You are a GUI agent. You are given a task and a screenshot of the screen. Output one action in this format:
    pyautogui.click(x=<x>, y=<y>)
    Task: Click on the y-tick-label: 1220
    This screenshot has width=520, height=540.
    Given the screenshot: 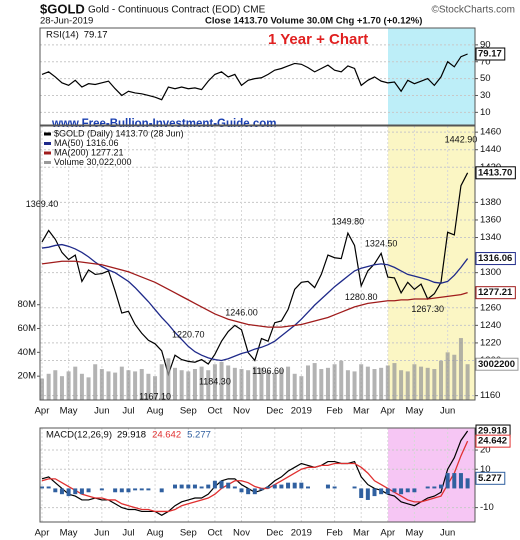 What is the action you would take?
    pyautogui.click(x=490, y=342)
    